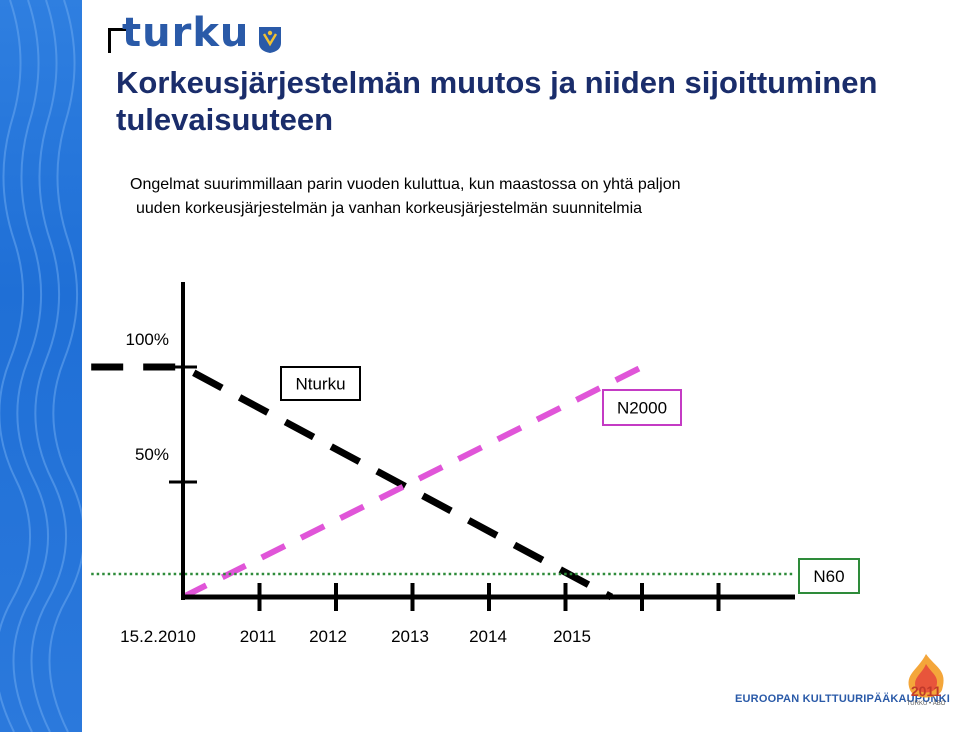 This screenshot has width=960, height=732. I want to click on series-label-n2000: N2000, so click(642, 408).